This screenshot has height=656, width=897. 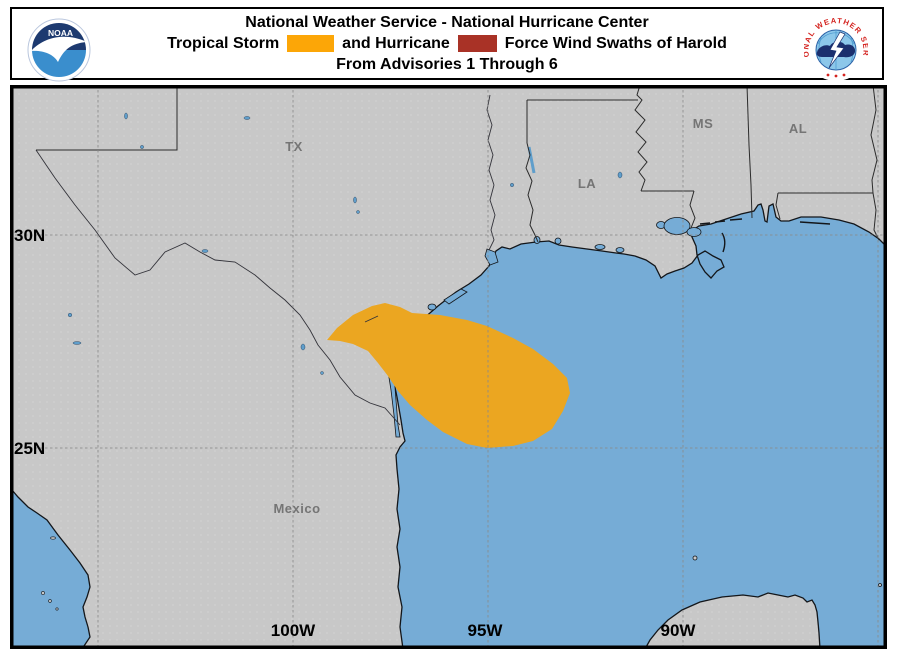 What do you see at coordinates (695, 558) in the screenshot?
I see `alacranes-reef-island` at bounding box center [695, 558].